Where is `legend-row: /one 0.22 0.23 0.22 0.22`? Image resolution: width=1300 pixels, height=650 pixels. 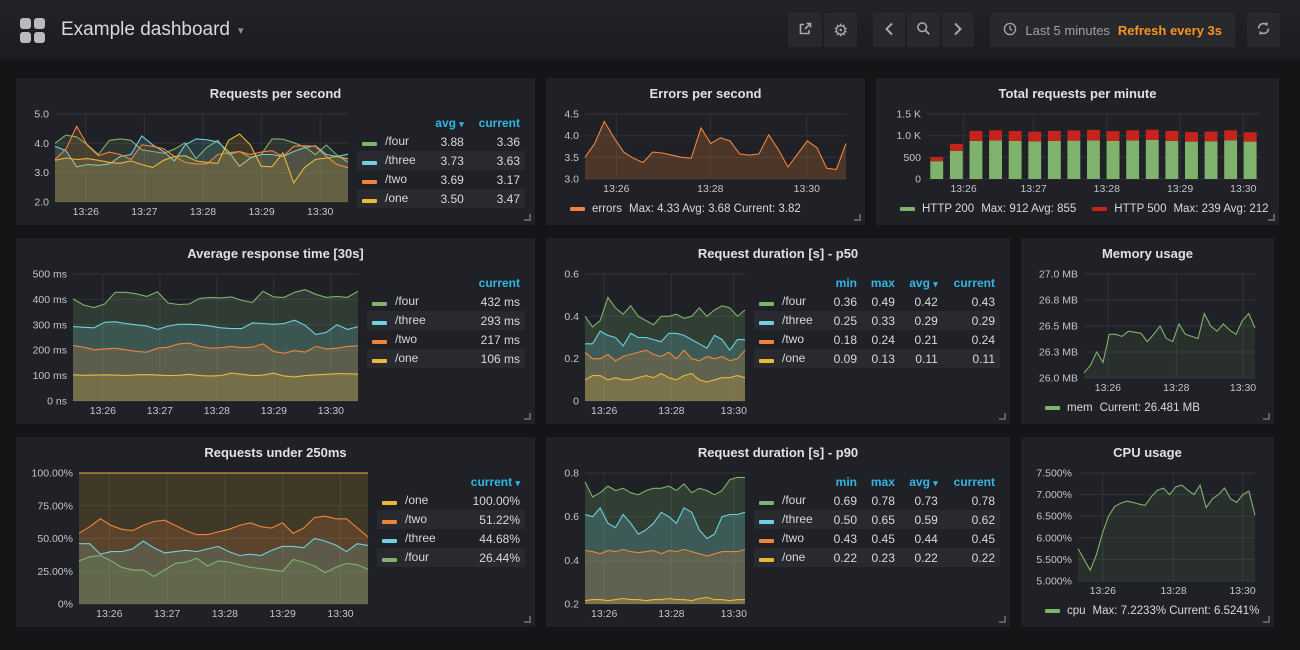 legend-row: /one 0.22 0.23 0.22 0.22 is located at coordinates (877, 557).